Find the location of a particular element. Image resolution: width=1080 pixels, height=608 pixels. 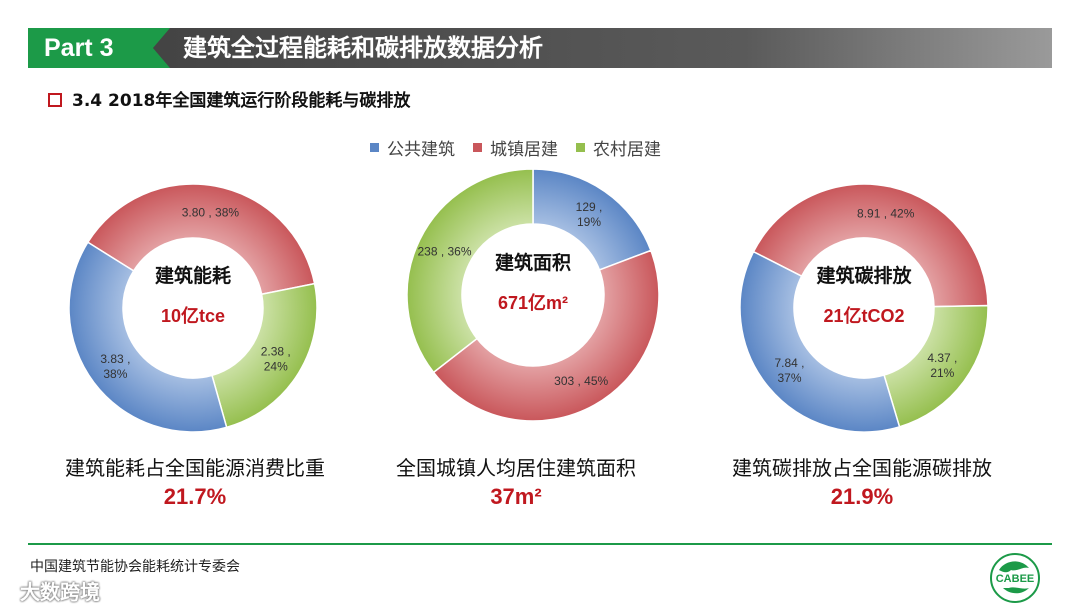

donut-center-title: 建筑碳排放 is located at coordinates (864, 275).